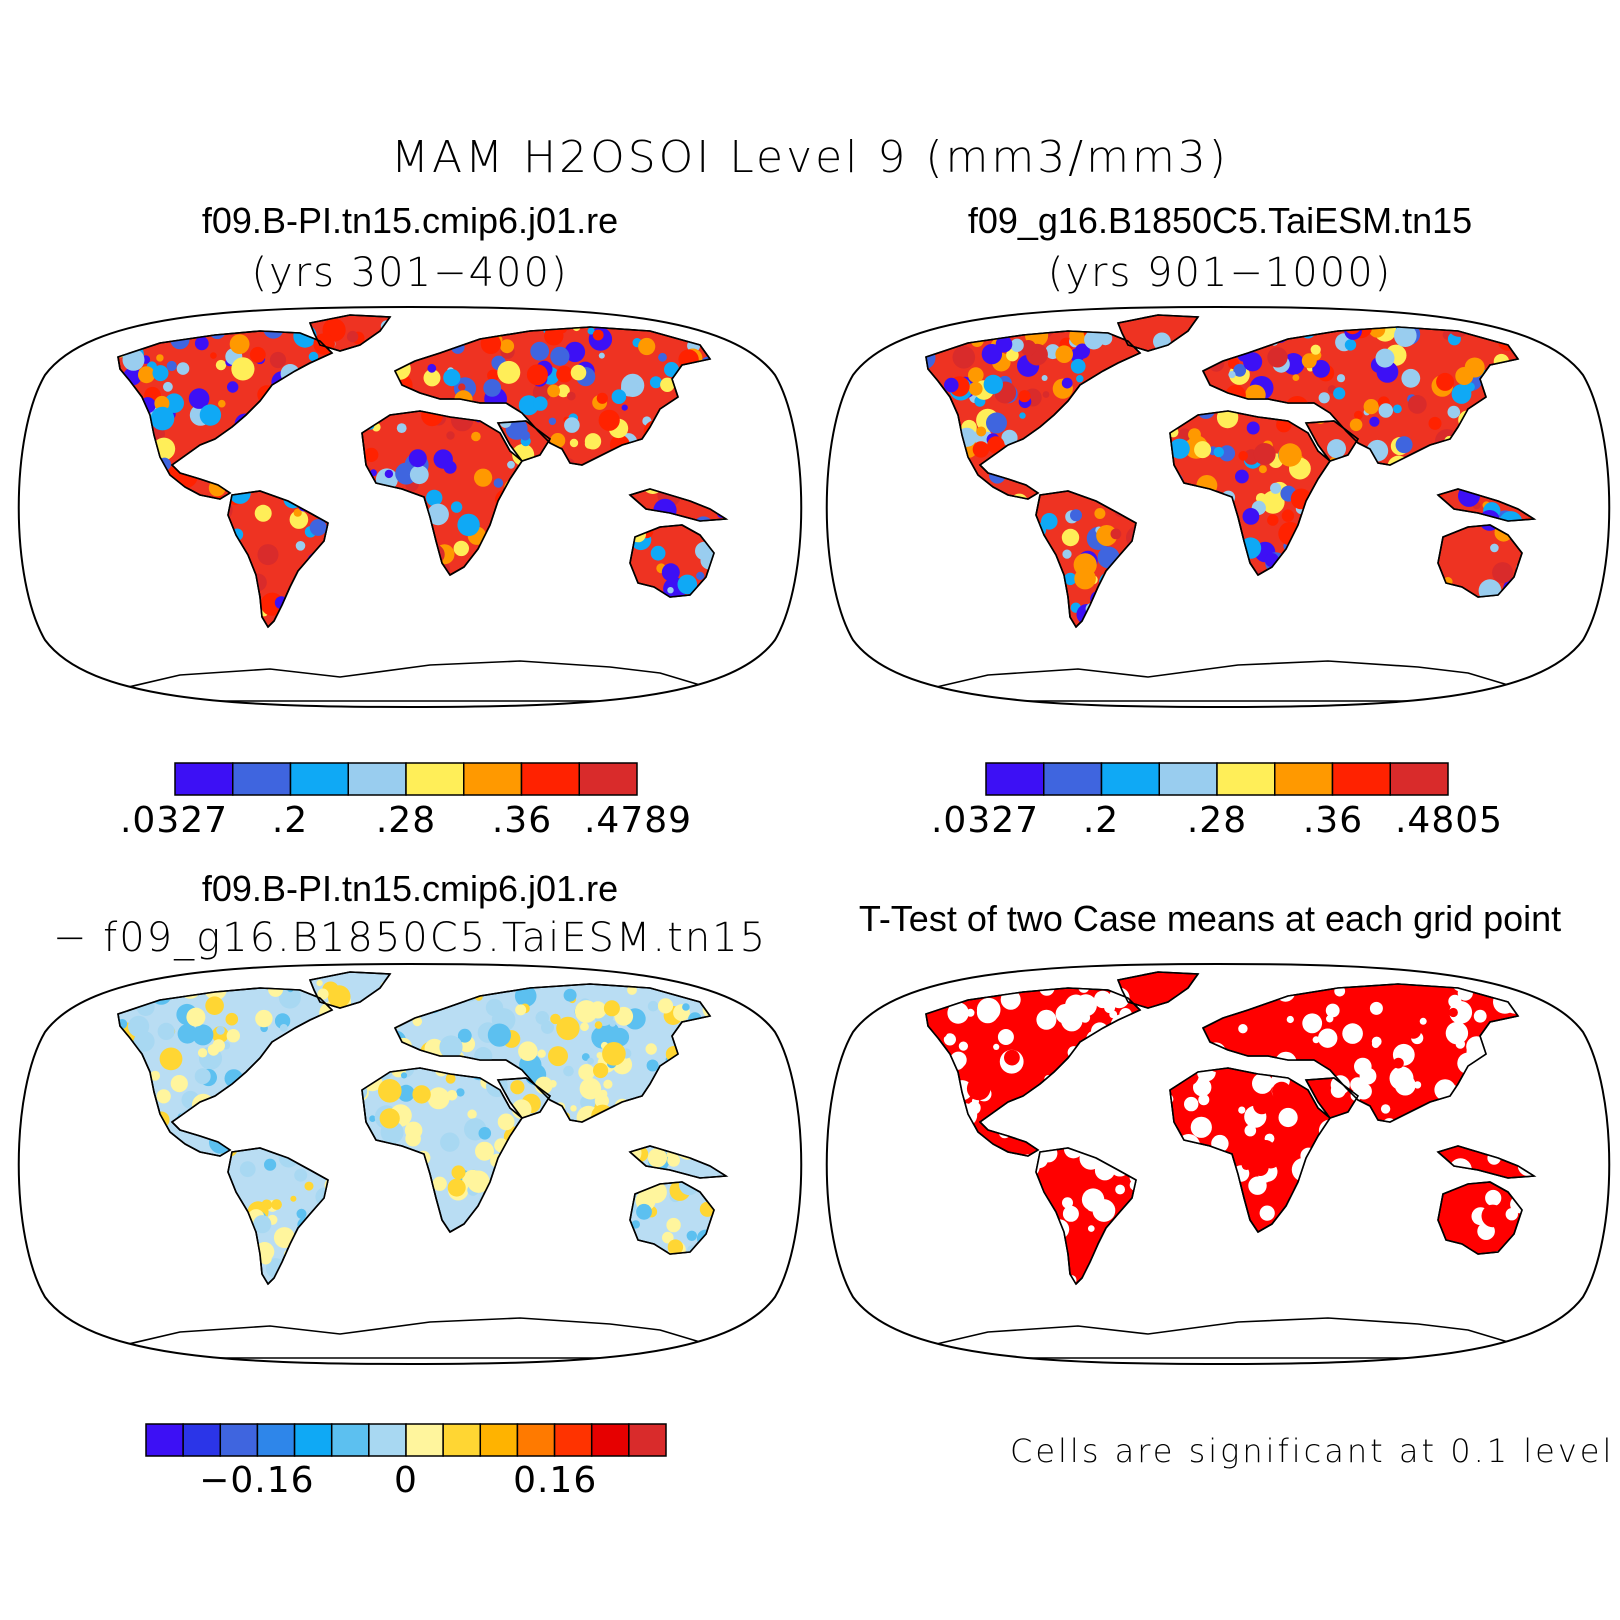  I want to click on map-case1, so click(410, 507).